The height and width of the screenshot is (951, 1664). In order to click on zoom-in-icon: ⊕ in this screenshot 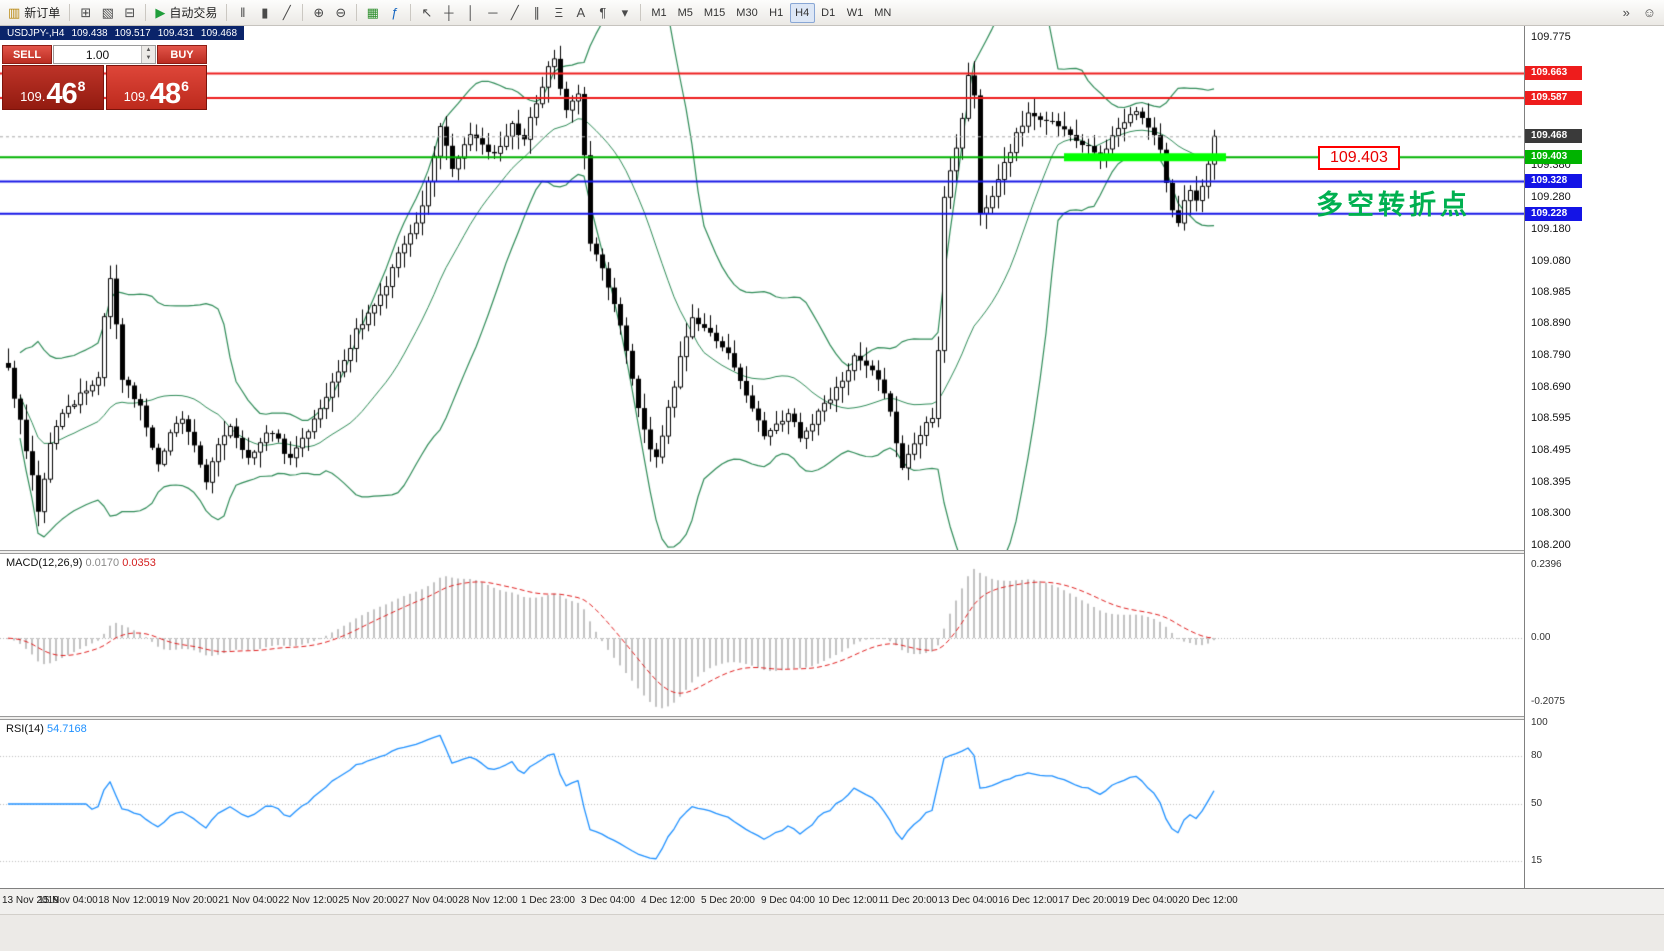, I will do `click(319, 12)`.